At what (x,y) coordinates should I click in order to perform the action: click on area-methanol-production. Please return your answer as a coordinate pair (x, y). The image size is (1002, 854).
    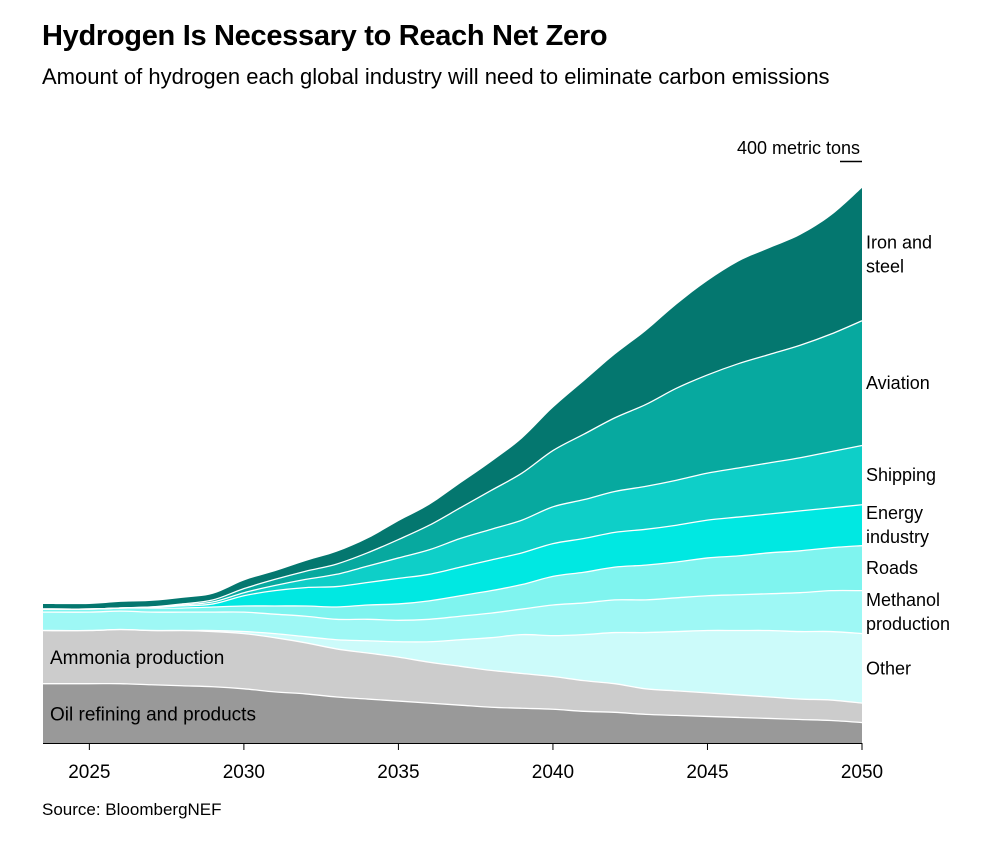
    Looking at the image, I should click on (452, 616).